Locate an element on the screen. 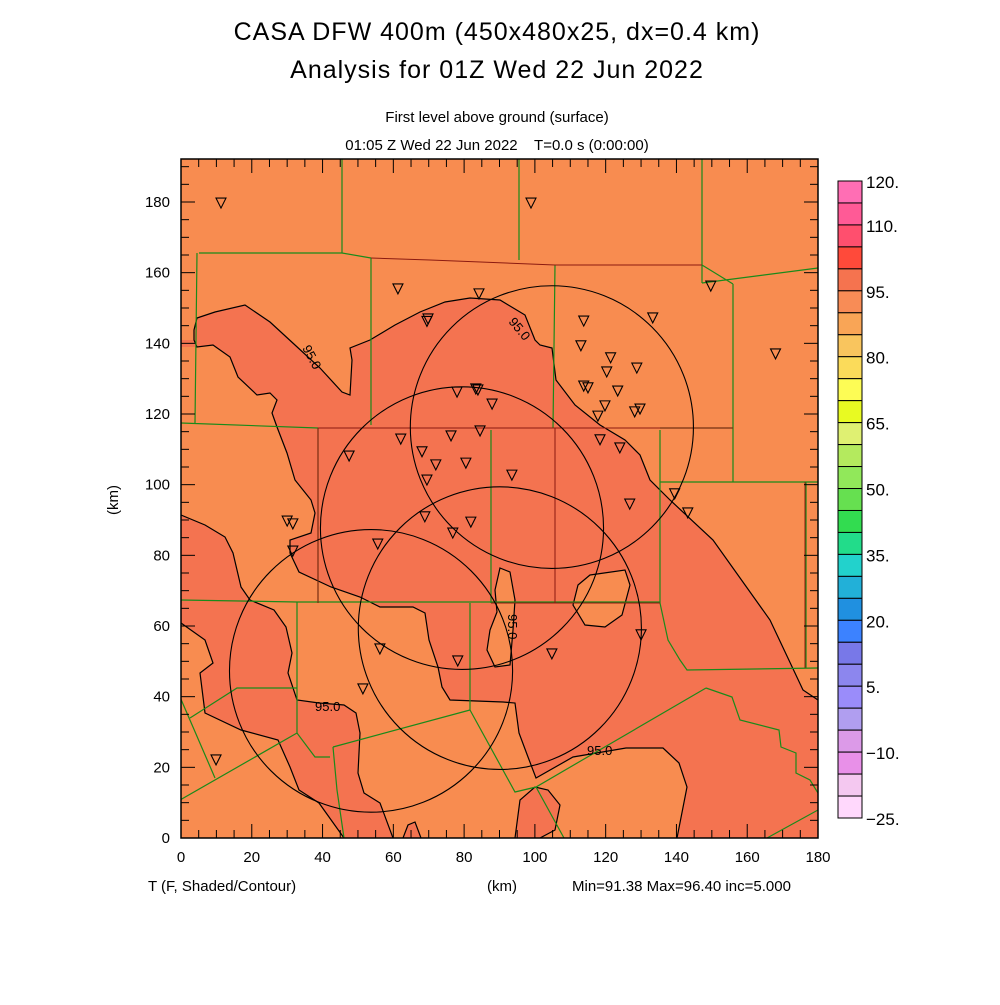 The width and height of the screenshot is (1000, 1005). y-tick-label: 140 is located at coordinates (157, 343).